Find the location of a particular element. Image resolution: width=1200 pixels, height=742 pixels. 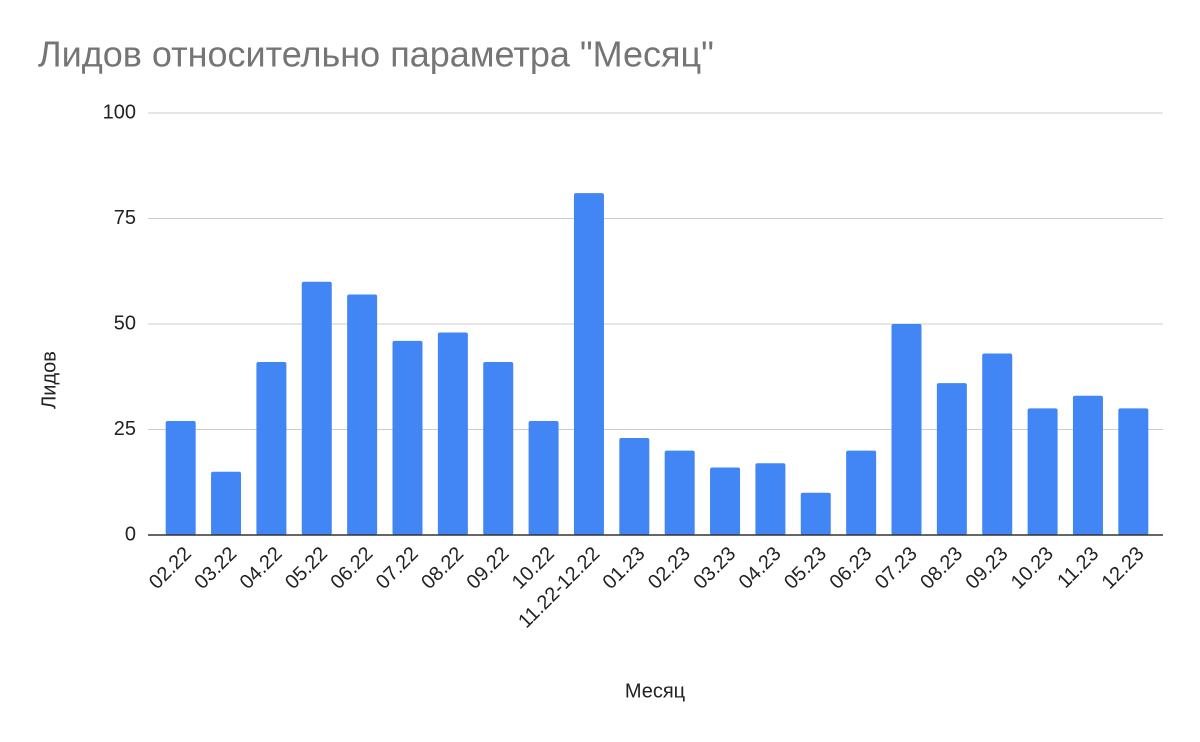

x-tick-label: 11.23 is located at coordinates (1078, 568).